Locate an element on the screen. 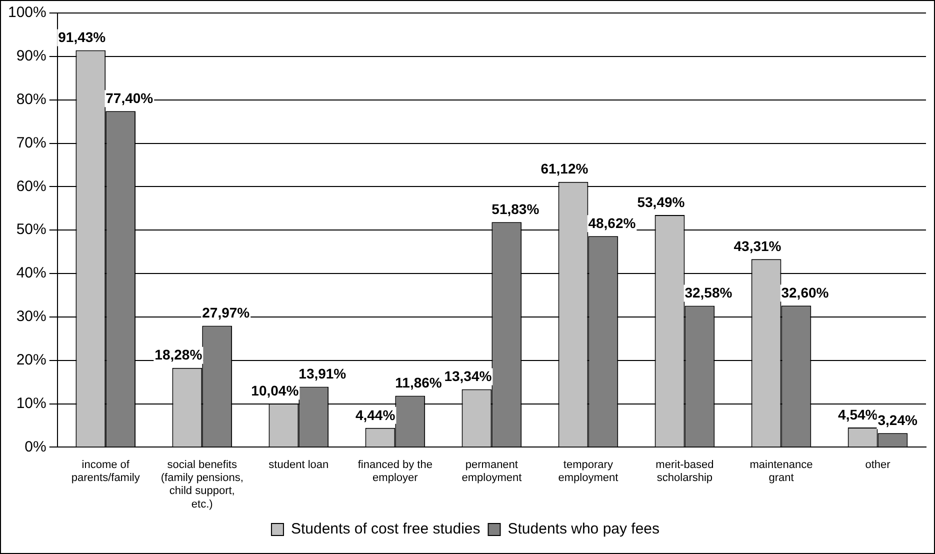  y-tick-label: 80% is located at coordinates (31, 99).